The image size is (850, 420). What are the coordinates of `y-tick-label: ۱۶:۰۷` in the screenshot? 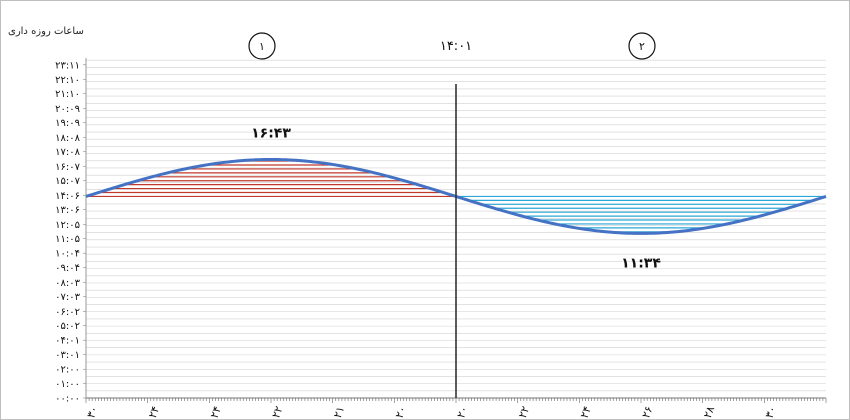 It's located at (67, 167).